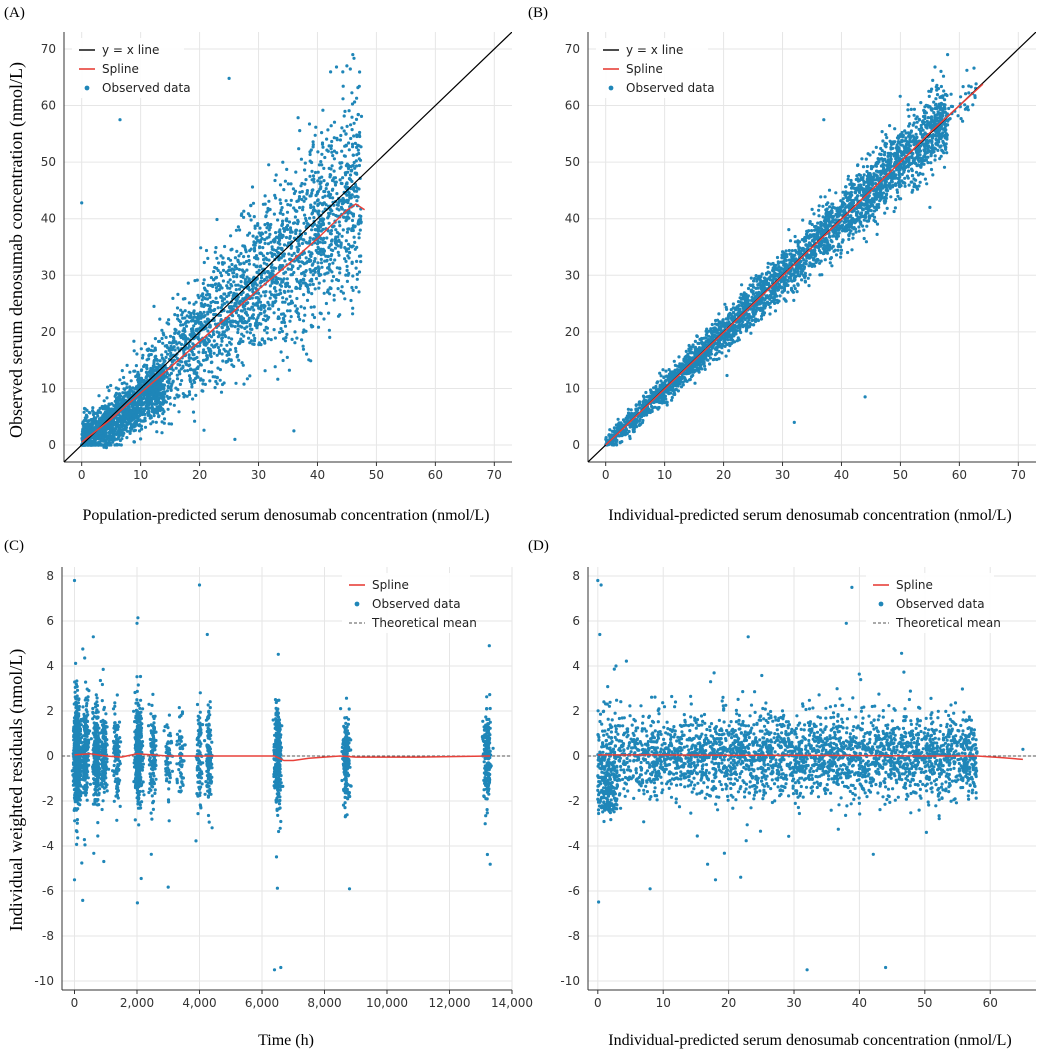 The image size is (1052, 1053). What do you see at coordinates (606, 475) in the screenshot?
I see `x-tick-label: 0` at bounding box center [606, 475].